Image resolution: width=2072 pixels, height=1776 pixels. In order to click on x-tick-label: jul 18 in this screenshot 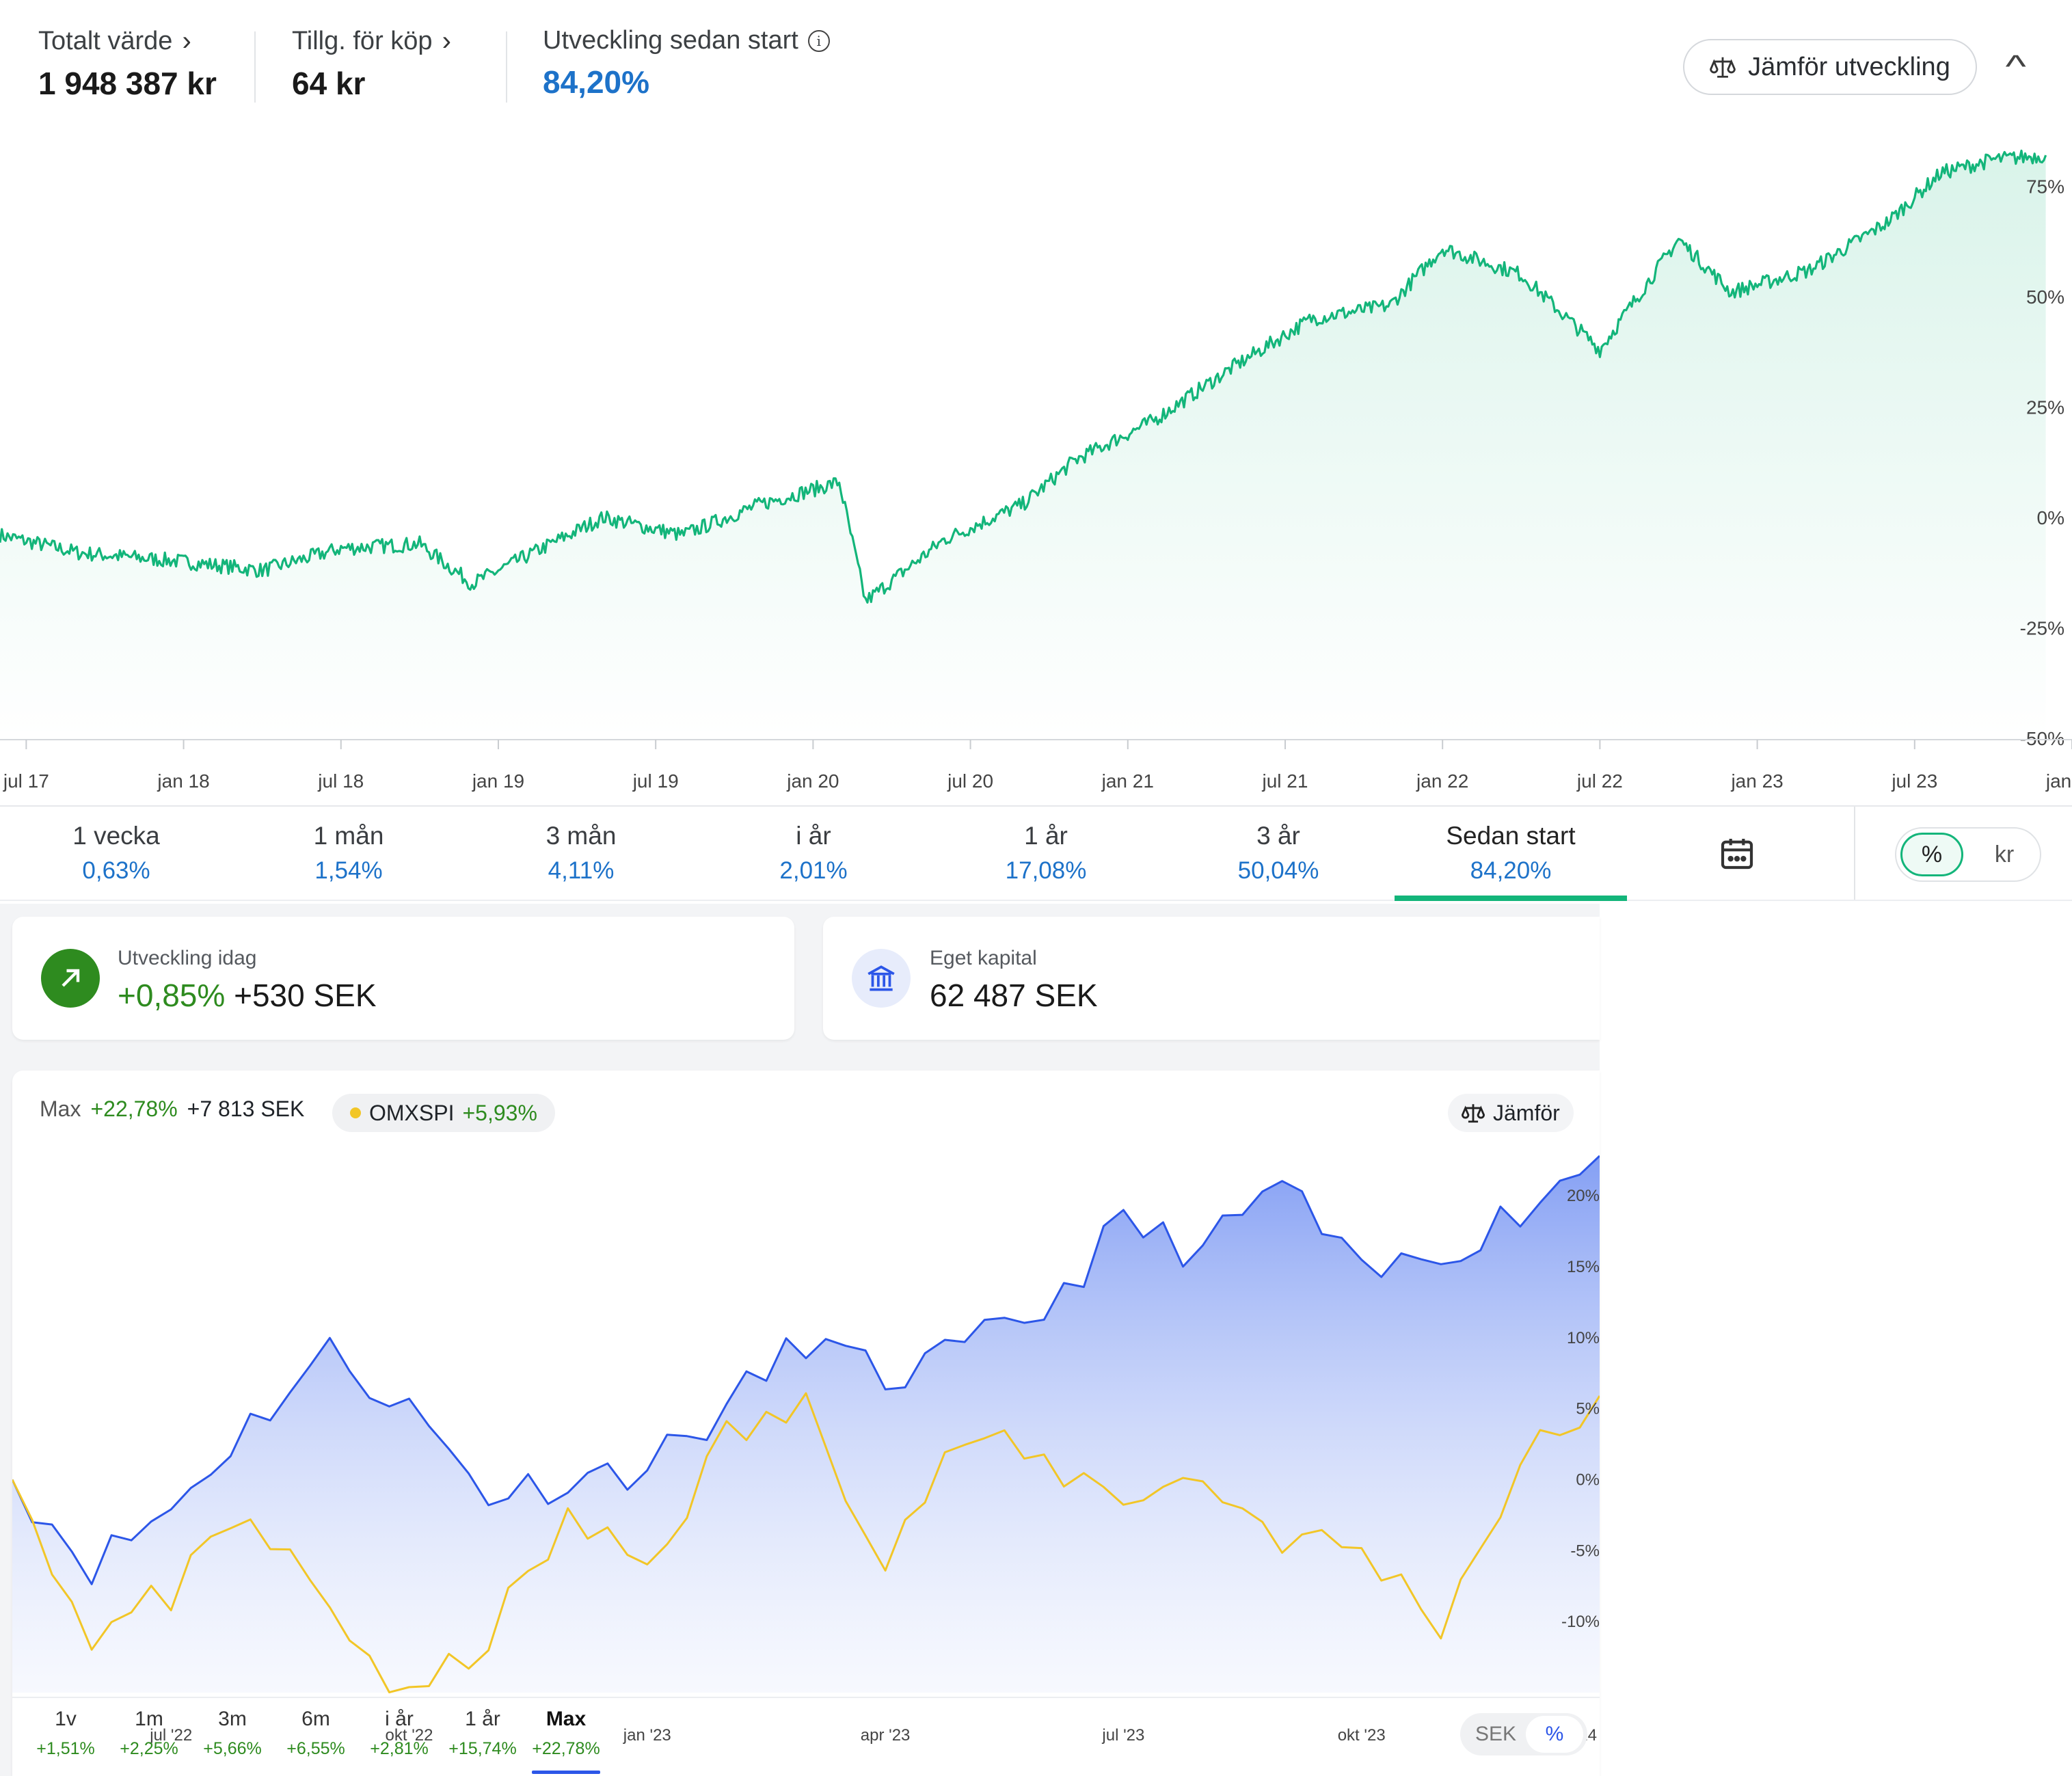, I will do `click(340, 781)`.